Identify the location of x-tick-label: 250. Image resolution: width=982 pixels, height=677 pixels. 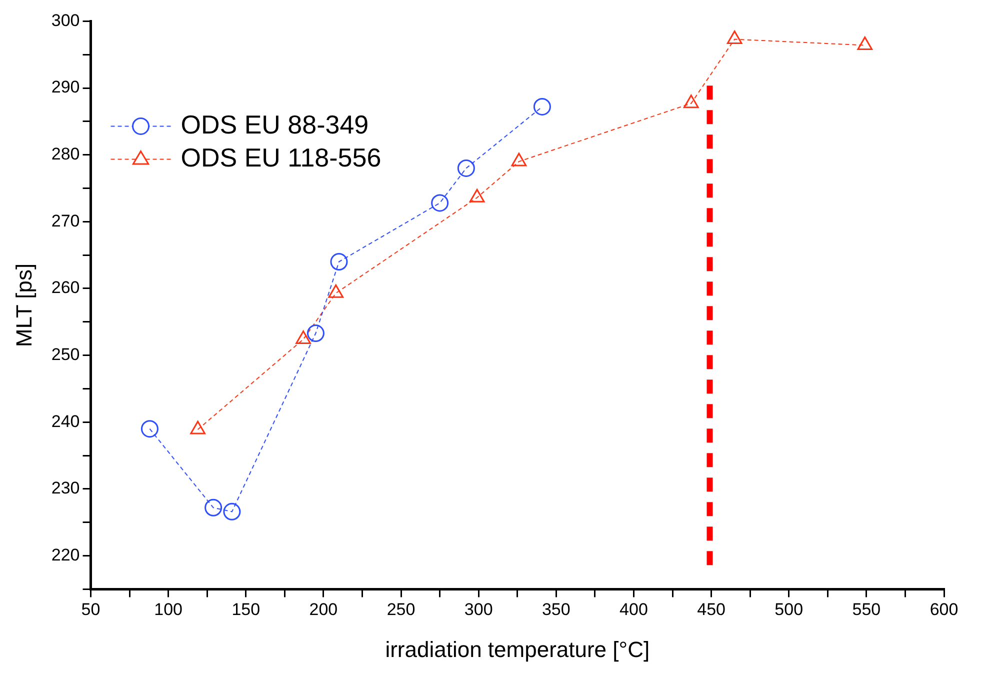
(401, 610).